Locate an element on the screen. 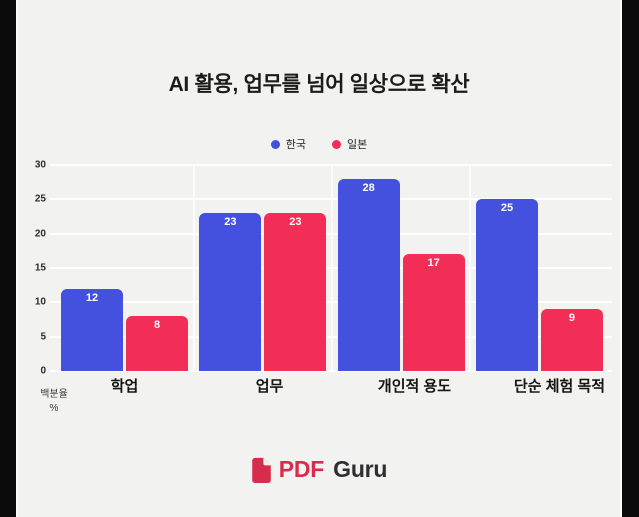 This screenshot has width=639, height=517. frame-left is located at coordinates (8, 258).